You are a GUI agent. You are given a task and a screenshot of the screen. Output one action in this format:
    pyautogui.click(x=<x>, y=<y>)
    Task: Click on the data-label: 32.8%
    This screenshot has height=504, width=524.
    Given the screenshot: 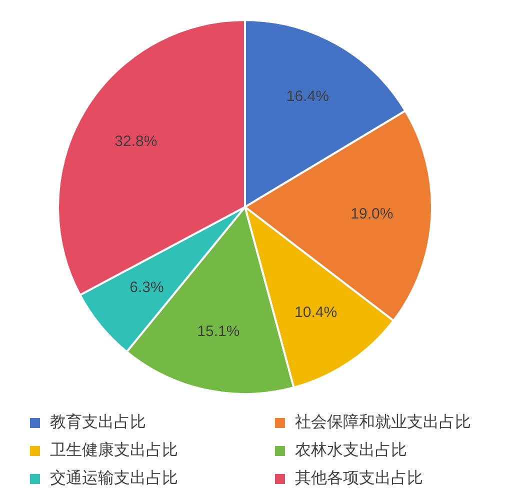 What is the action you would take?
    pyautogui.click(x=136, y=141)
    